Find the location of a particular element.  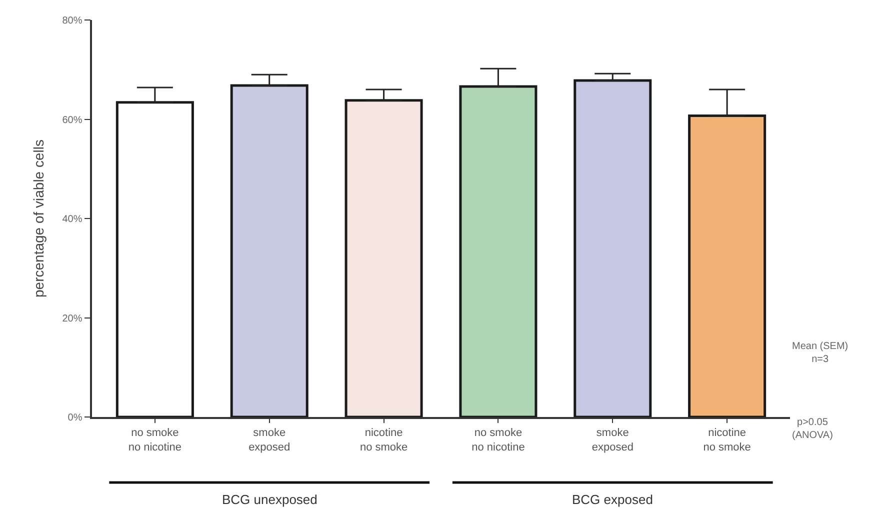

y-tick-label: 20% is located at coordinates (72, 318).